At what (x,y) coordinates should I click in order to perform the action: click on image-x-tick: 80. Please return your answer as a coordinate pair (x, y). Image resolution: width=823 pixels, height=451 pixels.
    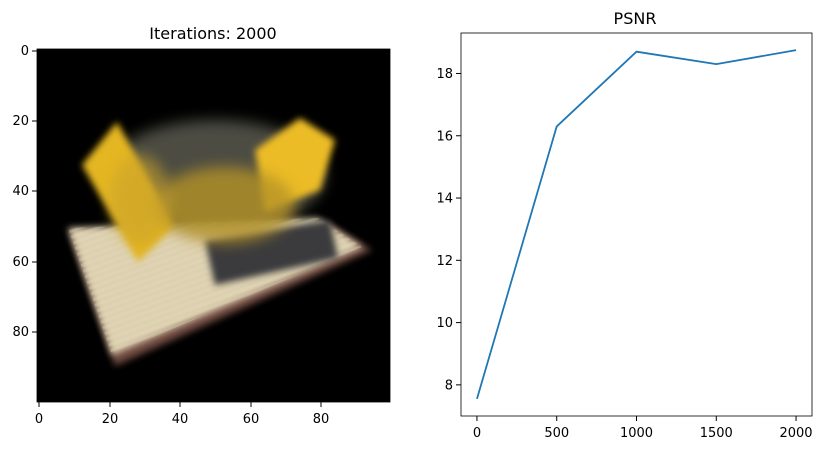
    Looking at the image, I should click on (321, 414).